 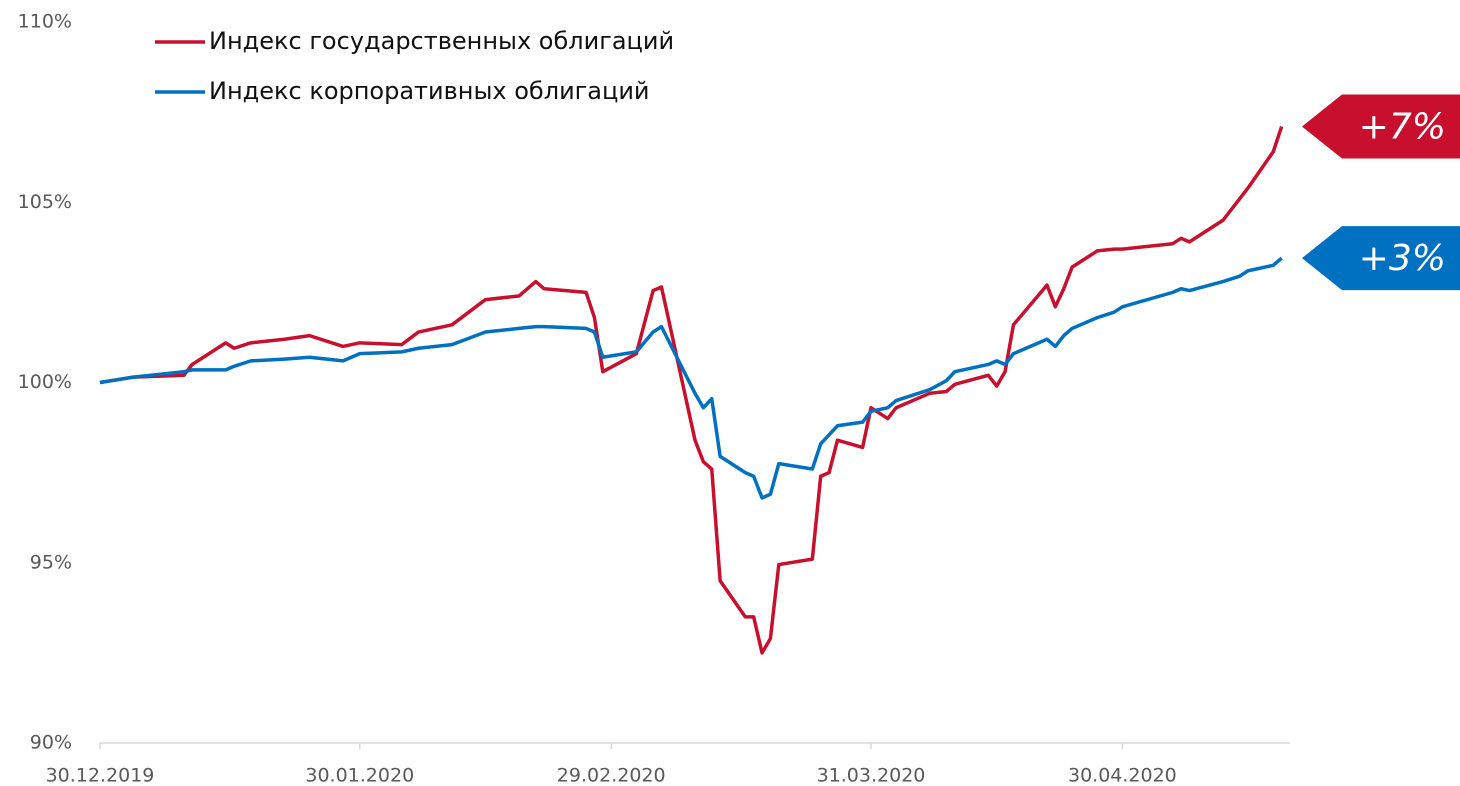 I want to click on x-tick-label: 30.04.2020, so click(x=1122, y=775).